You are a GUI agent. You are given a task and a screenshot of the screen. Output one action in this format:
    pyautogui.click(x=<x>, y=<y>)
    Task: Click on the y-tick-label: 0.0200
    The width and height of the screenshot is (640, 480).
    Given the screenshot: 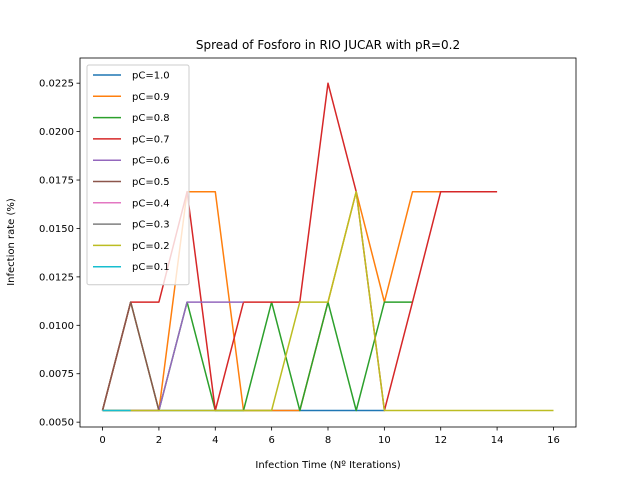 What is the action you would take?
    pyautogui.click(x=56, y=132)
    